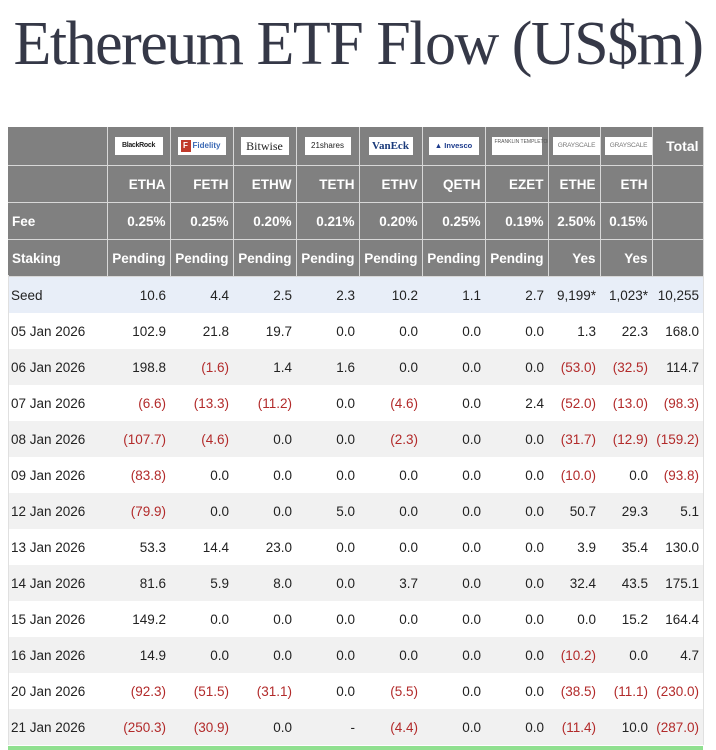 Image resolution: width=716 pixels, height=750 pixels. Describe the element at coordinates (57, 655) in the screenshot. I see `date-cell: 16 Jan 2026` at that location.